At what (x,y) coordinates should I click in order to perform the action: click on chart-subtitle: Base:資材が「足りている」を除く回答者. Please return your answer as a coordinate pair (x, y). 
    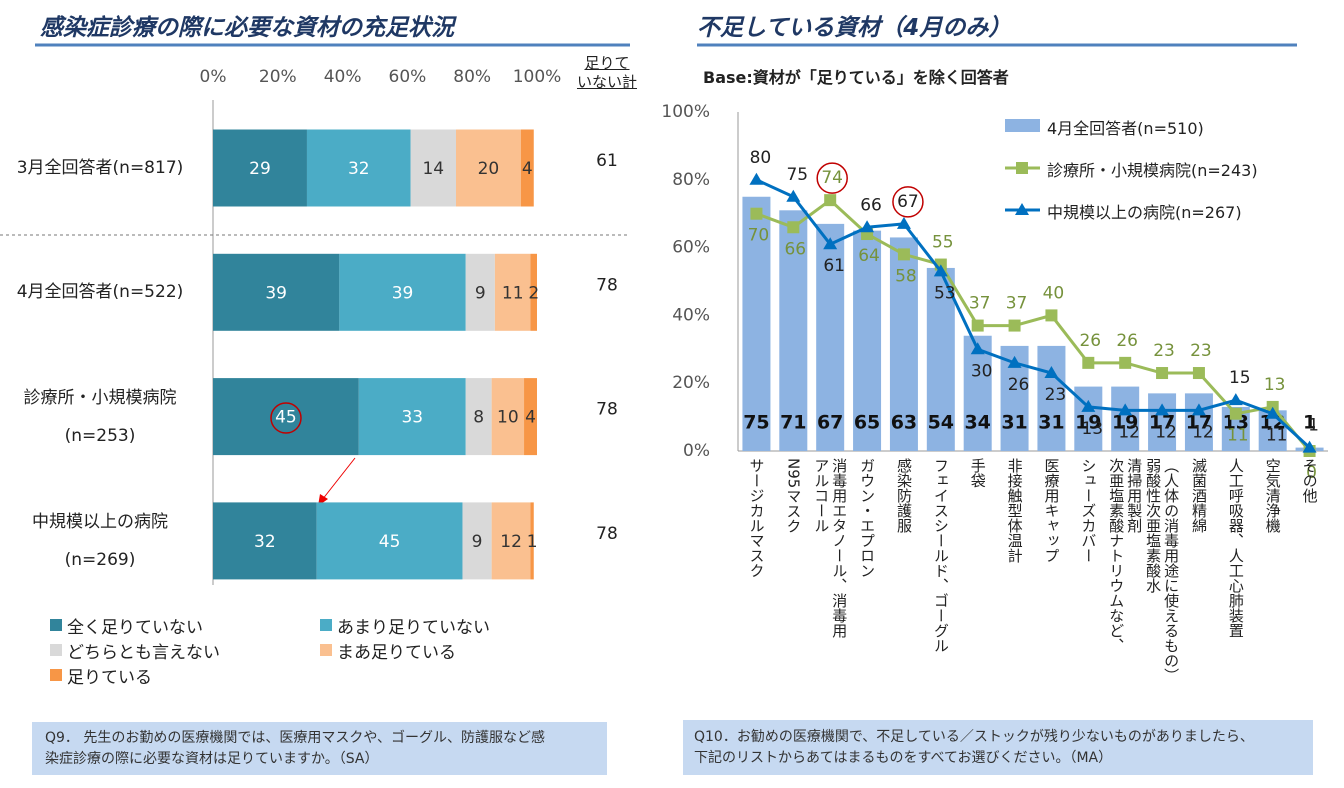
    Looking at the image, I should click on (856, 77).